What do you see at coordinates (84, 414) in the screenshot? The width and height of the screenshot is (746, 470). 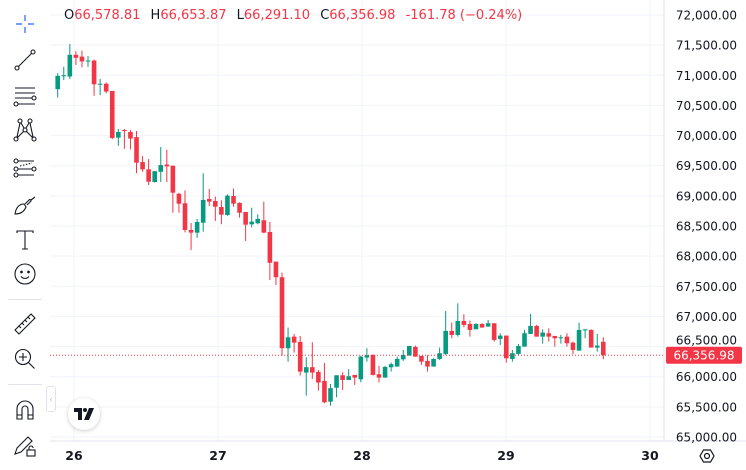 I see `tradingview-logo` at bounding box center [84, 414].